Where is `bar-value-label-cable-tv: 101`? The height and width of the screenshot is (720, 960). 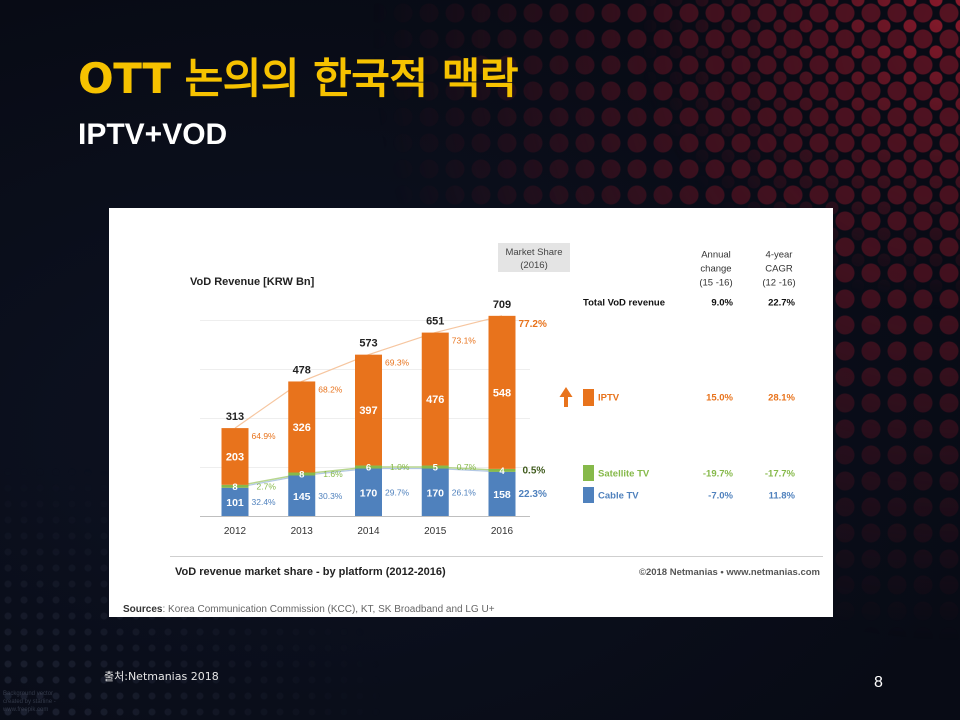 bar-value-label-cable-tv: 101 is located at coordinates (235, 503).